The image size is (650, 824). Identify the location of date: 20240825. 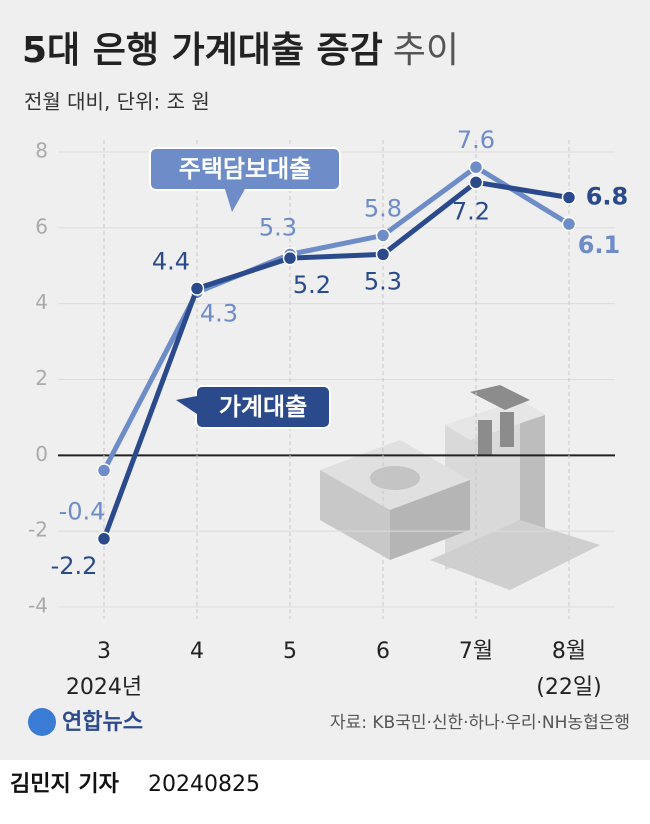
(204, 784).